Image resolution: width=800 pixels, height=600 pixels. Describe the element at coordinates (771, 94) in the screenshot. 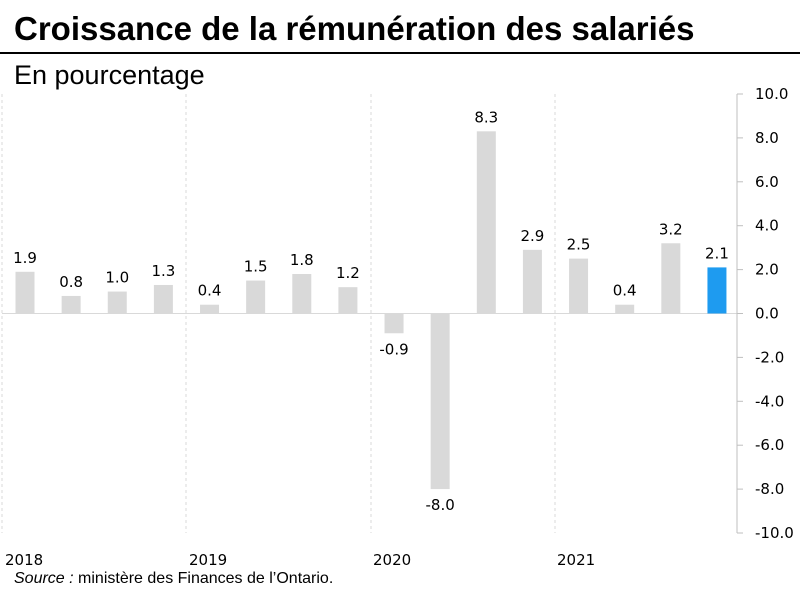

I see `y-tick-label-0: 10.0` at that location.